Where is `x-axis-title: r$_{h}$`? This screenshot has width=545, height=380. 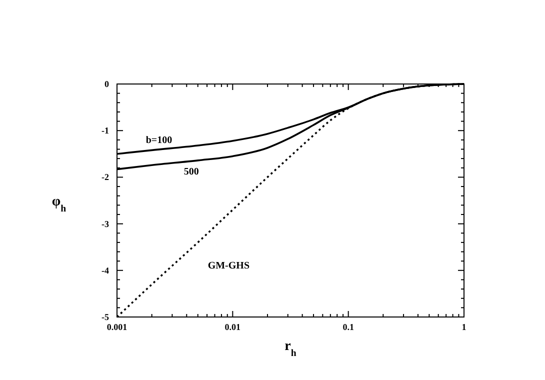
x-axis-title: r$_{h}$ is located at coordinates (290, 348).